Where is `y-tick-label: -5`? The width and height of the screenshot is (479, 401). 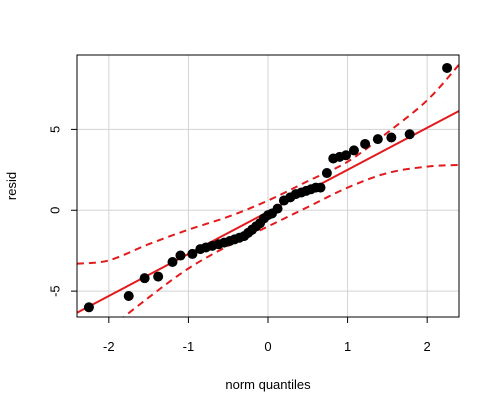 y-tick-label: -5 is located at coordinates (55, 291).